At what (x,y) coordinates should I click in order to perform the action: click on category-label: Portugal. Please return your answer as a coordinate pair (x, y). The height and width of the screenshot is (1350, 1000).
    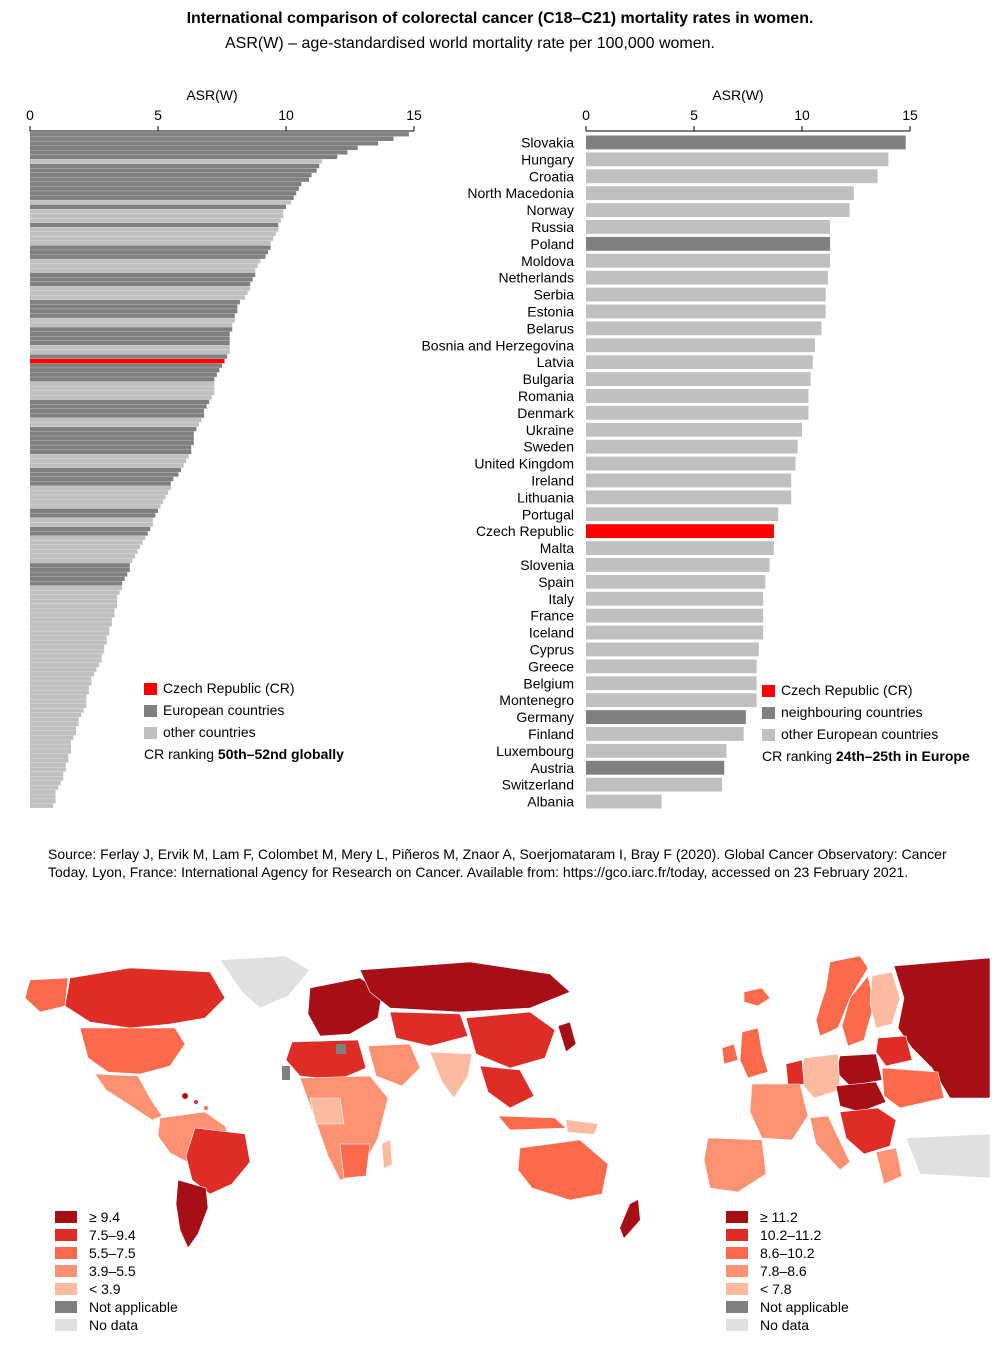
    Looking at the image, I should click on (548, 514).